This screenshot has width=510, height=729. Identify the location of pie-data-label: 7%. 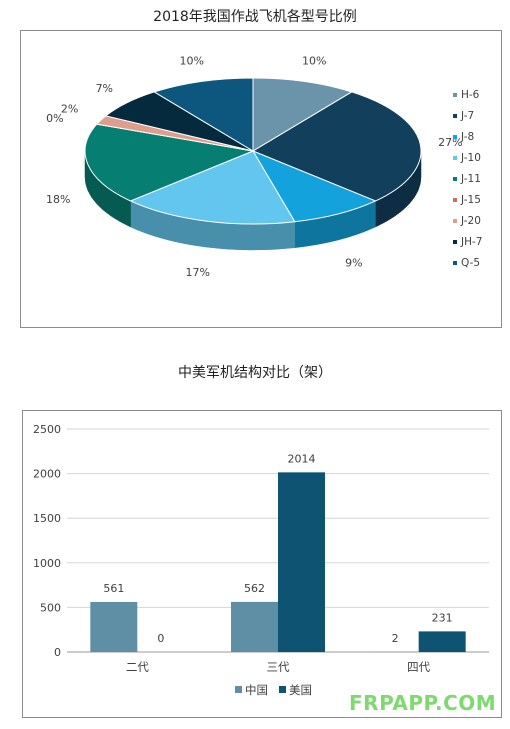
(104, 88).